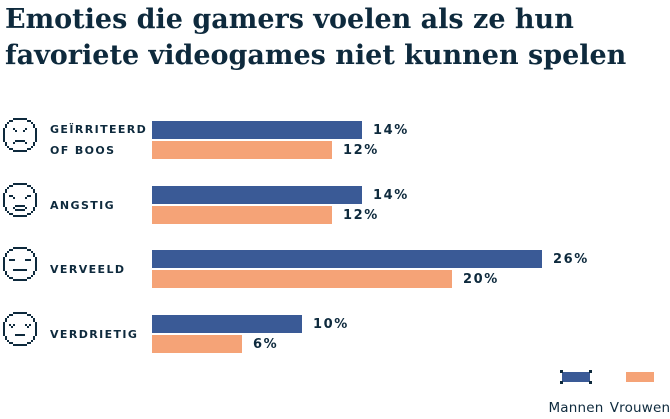 This screenshot has height=419, width=670. What do you see at coordinates (316, 55) in the screenshot?
I see `chart-title-line-2: favoriete videogames niet kunnen spelen` at bounding box center [316, 55].